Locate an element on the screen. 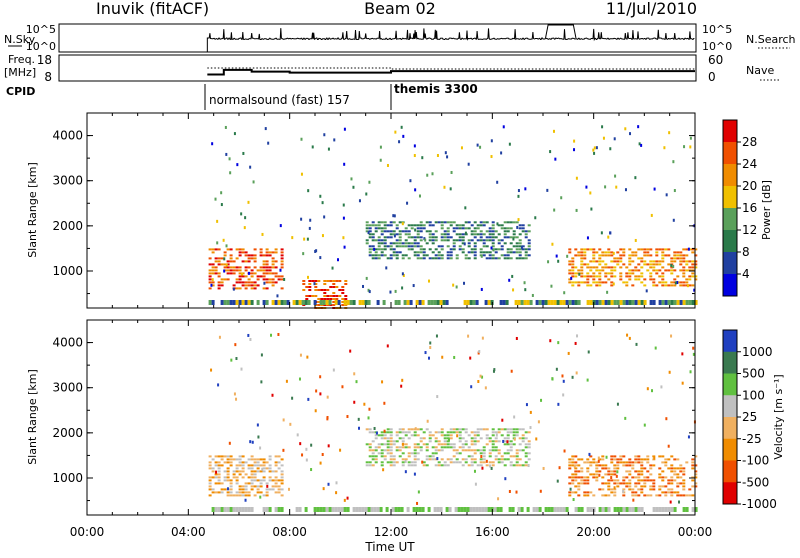 Image resolution: width=800 pixels, height=558 pixels. time-tick-label: 00:00 is located at coordinates (87, 532).